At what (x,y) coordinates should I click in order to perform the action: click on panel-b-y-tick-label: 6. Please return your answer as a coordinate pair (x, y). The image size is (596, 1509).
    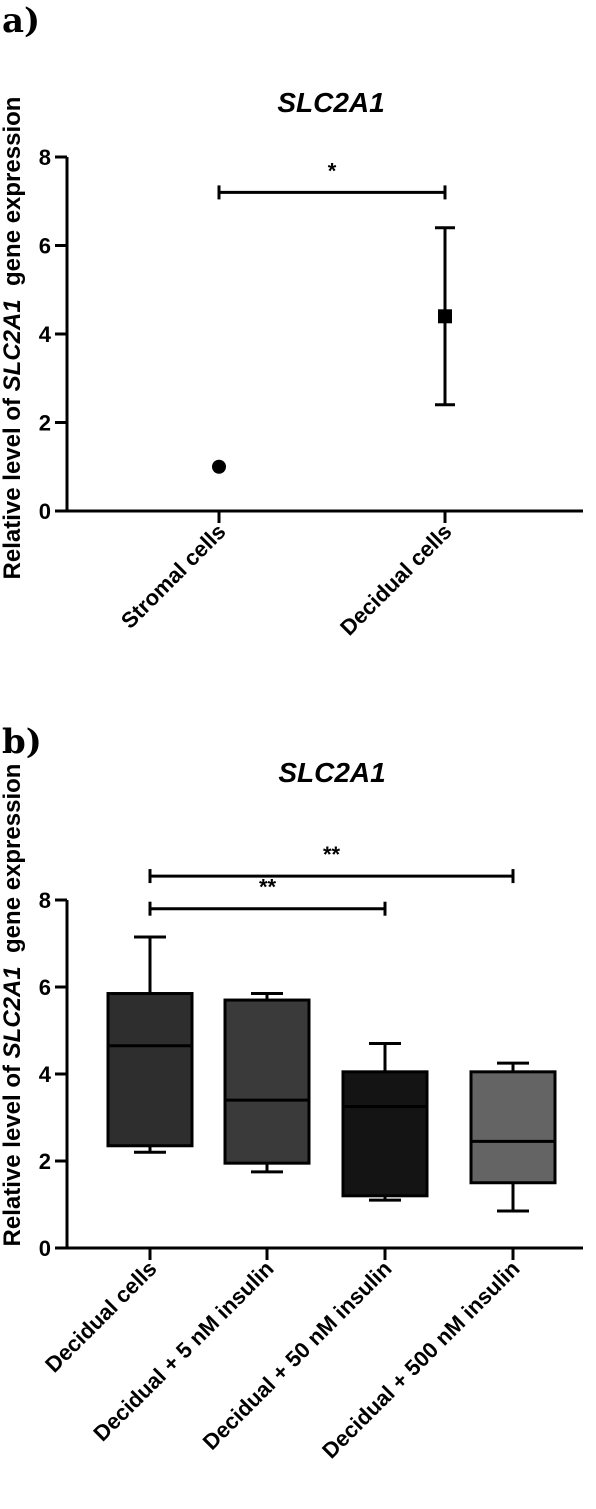
    Looking at the image, I should click on (45, 987).